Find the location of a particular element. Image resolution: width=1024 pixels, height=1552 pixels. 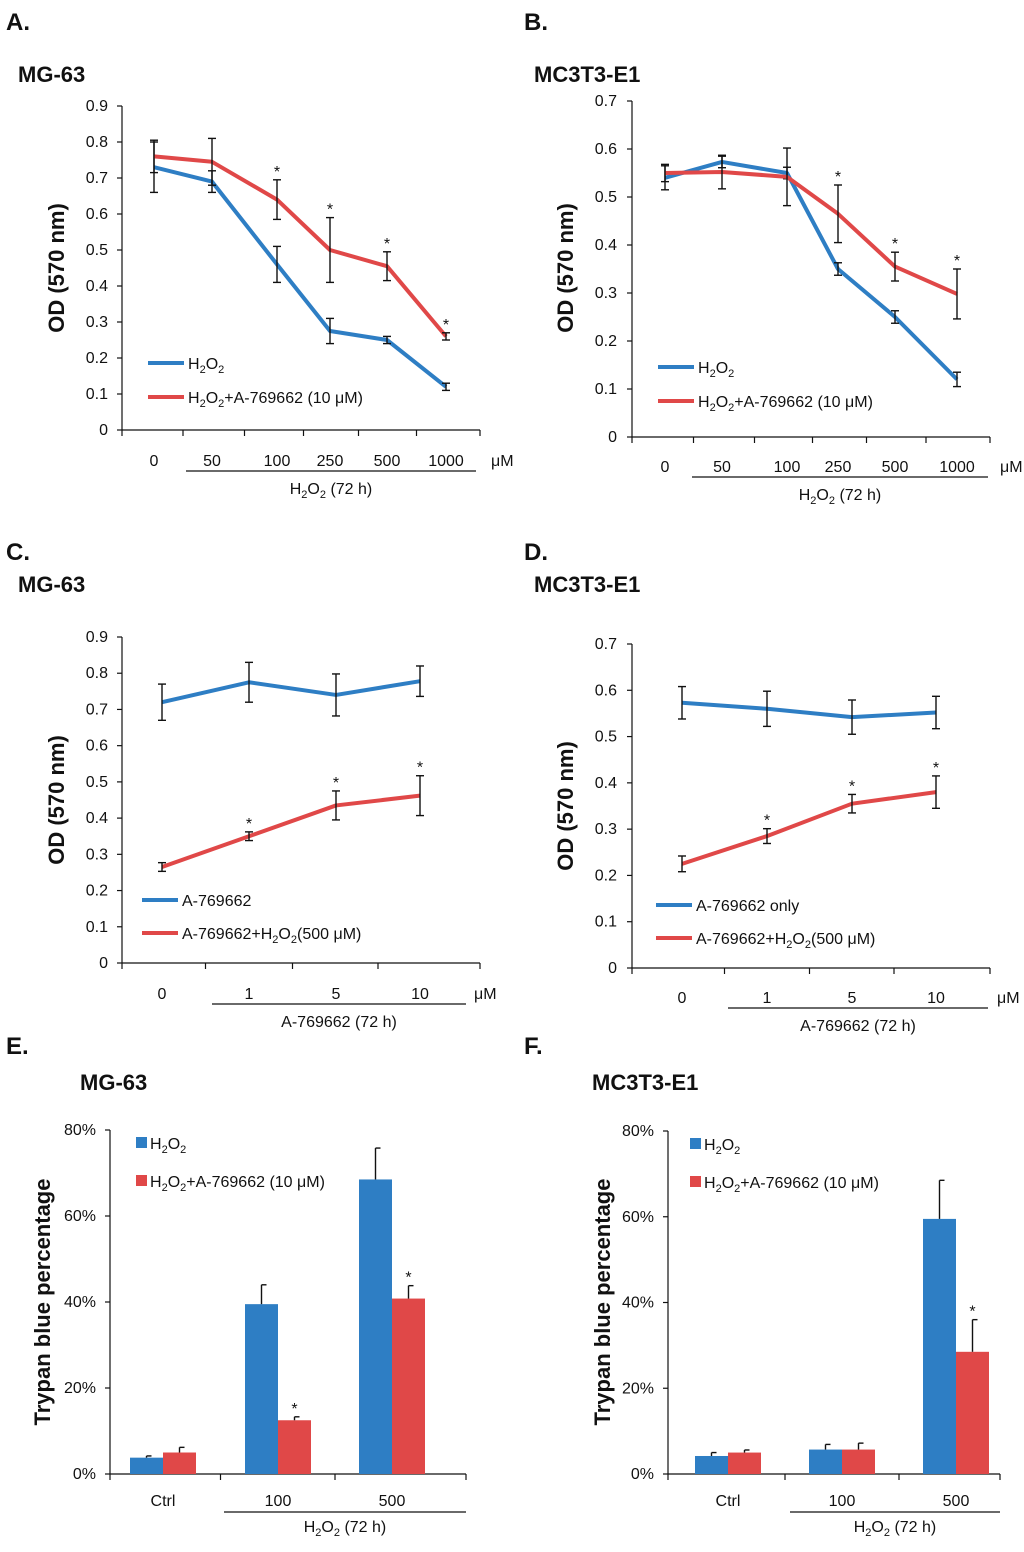

y-tick-label: 40% is located at coordinates (638, 1303).